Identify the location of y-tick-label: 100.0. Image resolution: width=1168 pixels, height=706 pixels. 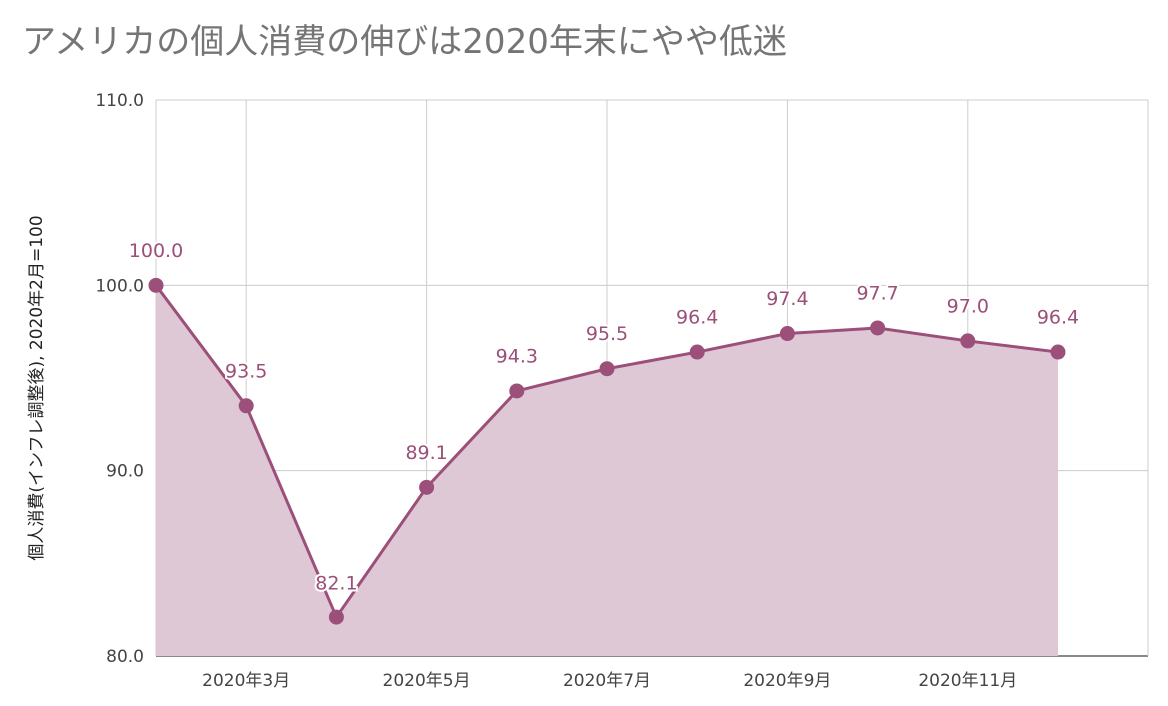
(119, 286).